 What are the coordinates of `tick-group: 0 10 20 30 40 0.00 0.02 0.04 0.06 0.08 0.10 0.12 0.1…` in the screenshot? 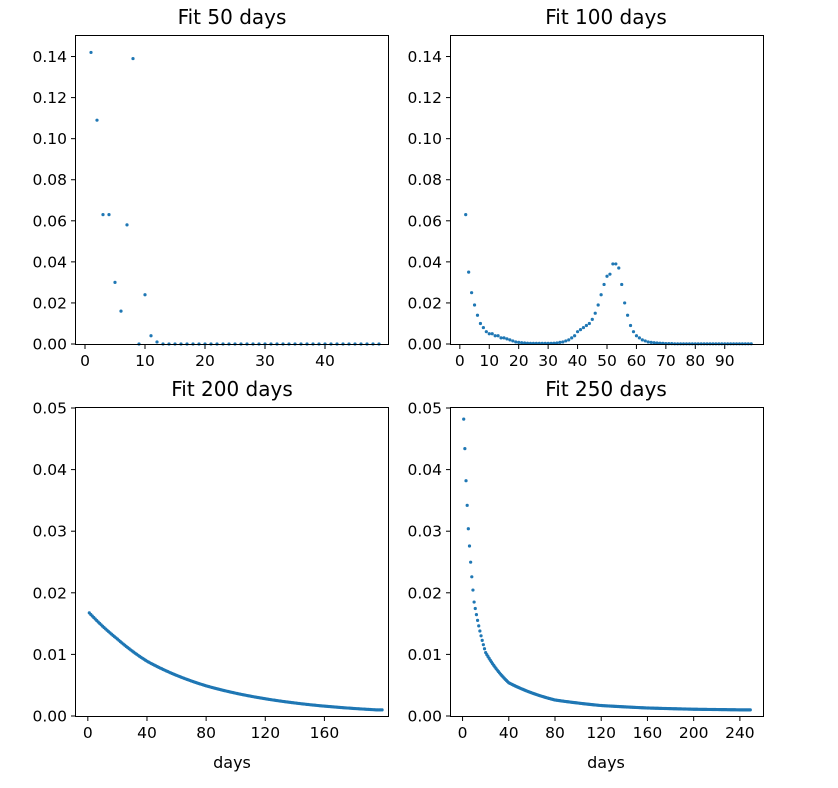 It's located at (183, 209).